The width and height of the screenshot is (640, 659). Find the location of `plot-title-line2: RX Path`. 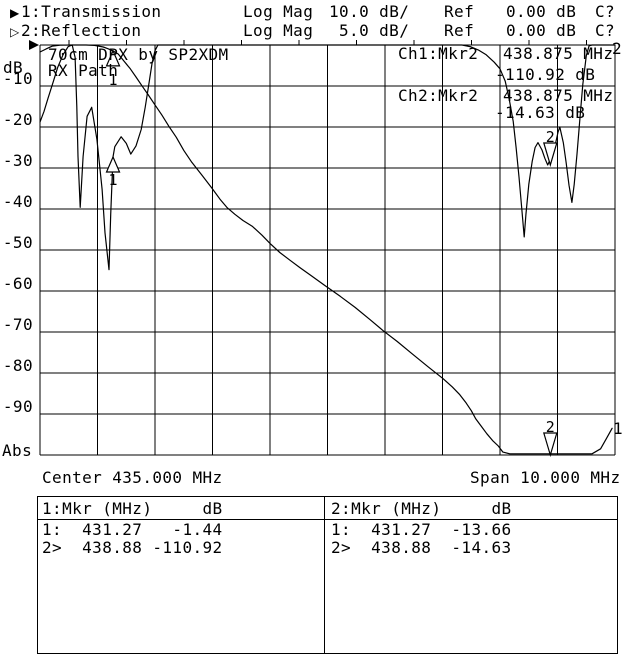

plot-title-line2: RX Path is located at coordinates (83, 70).